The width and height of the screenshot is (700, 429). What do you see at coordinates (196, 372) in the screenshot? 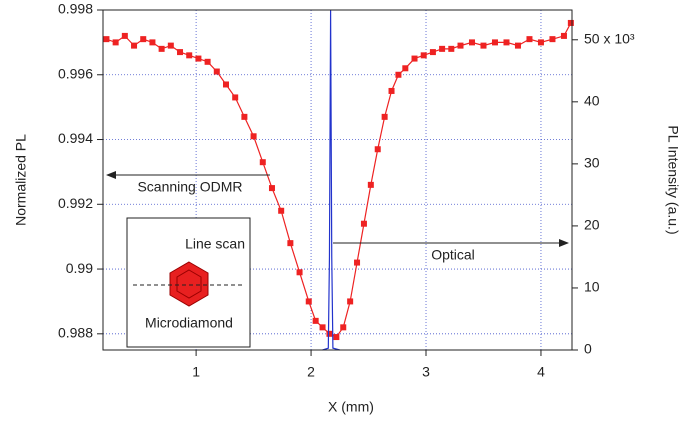
I see `x-tick-label: 1` at bounding box center [196, 372].